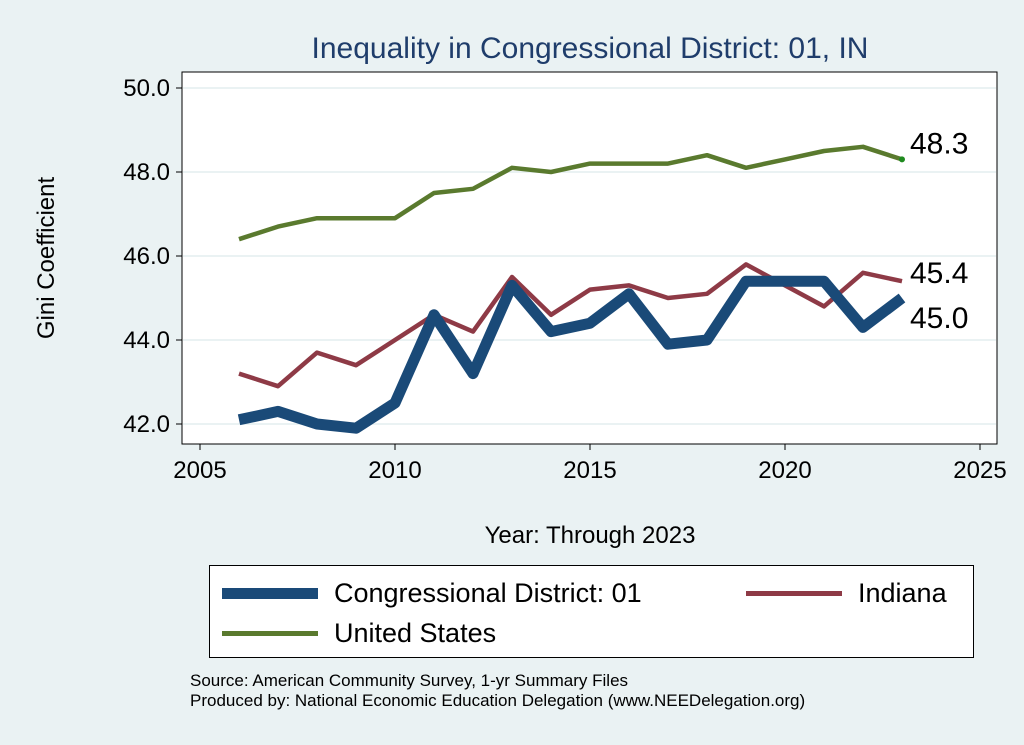 The height and width of the screenshot is (745, 1024). What do you see at coordinates (199, 470) in the screenshot?
I see `x-tick-label: 2005` at bounding box center [199, 470].